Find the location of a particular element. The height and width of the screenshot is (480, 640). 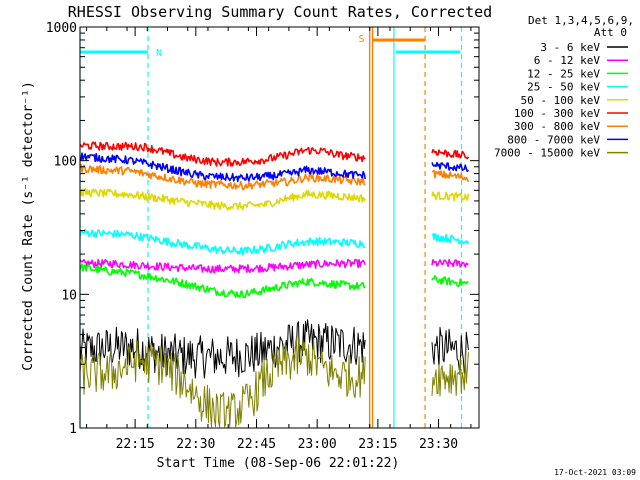

legend-label-3: 25 - 50 keV is located at coordinates (563, 87).